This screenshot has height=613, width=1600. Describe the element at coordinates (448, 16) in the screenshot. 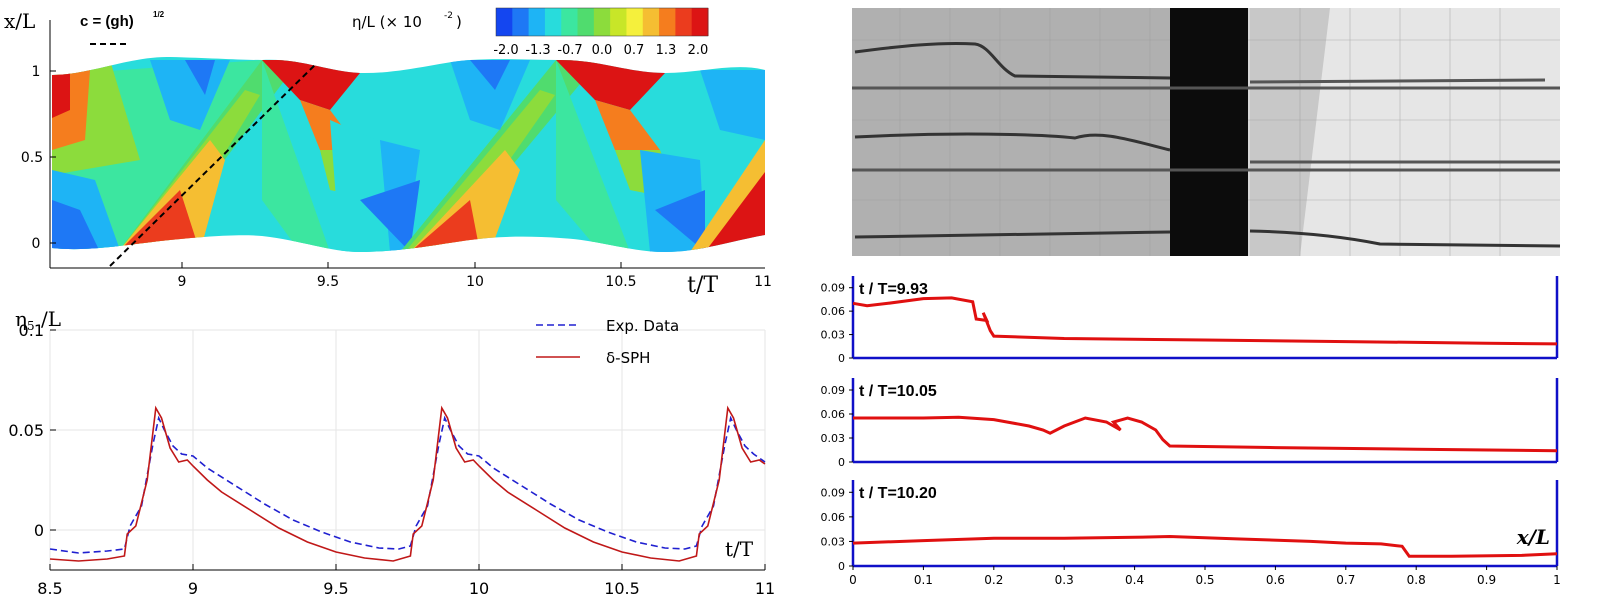

I see `colorbar-exponent: -2` at that location.